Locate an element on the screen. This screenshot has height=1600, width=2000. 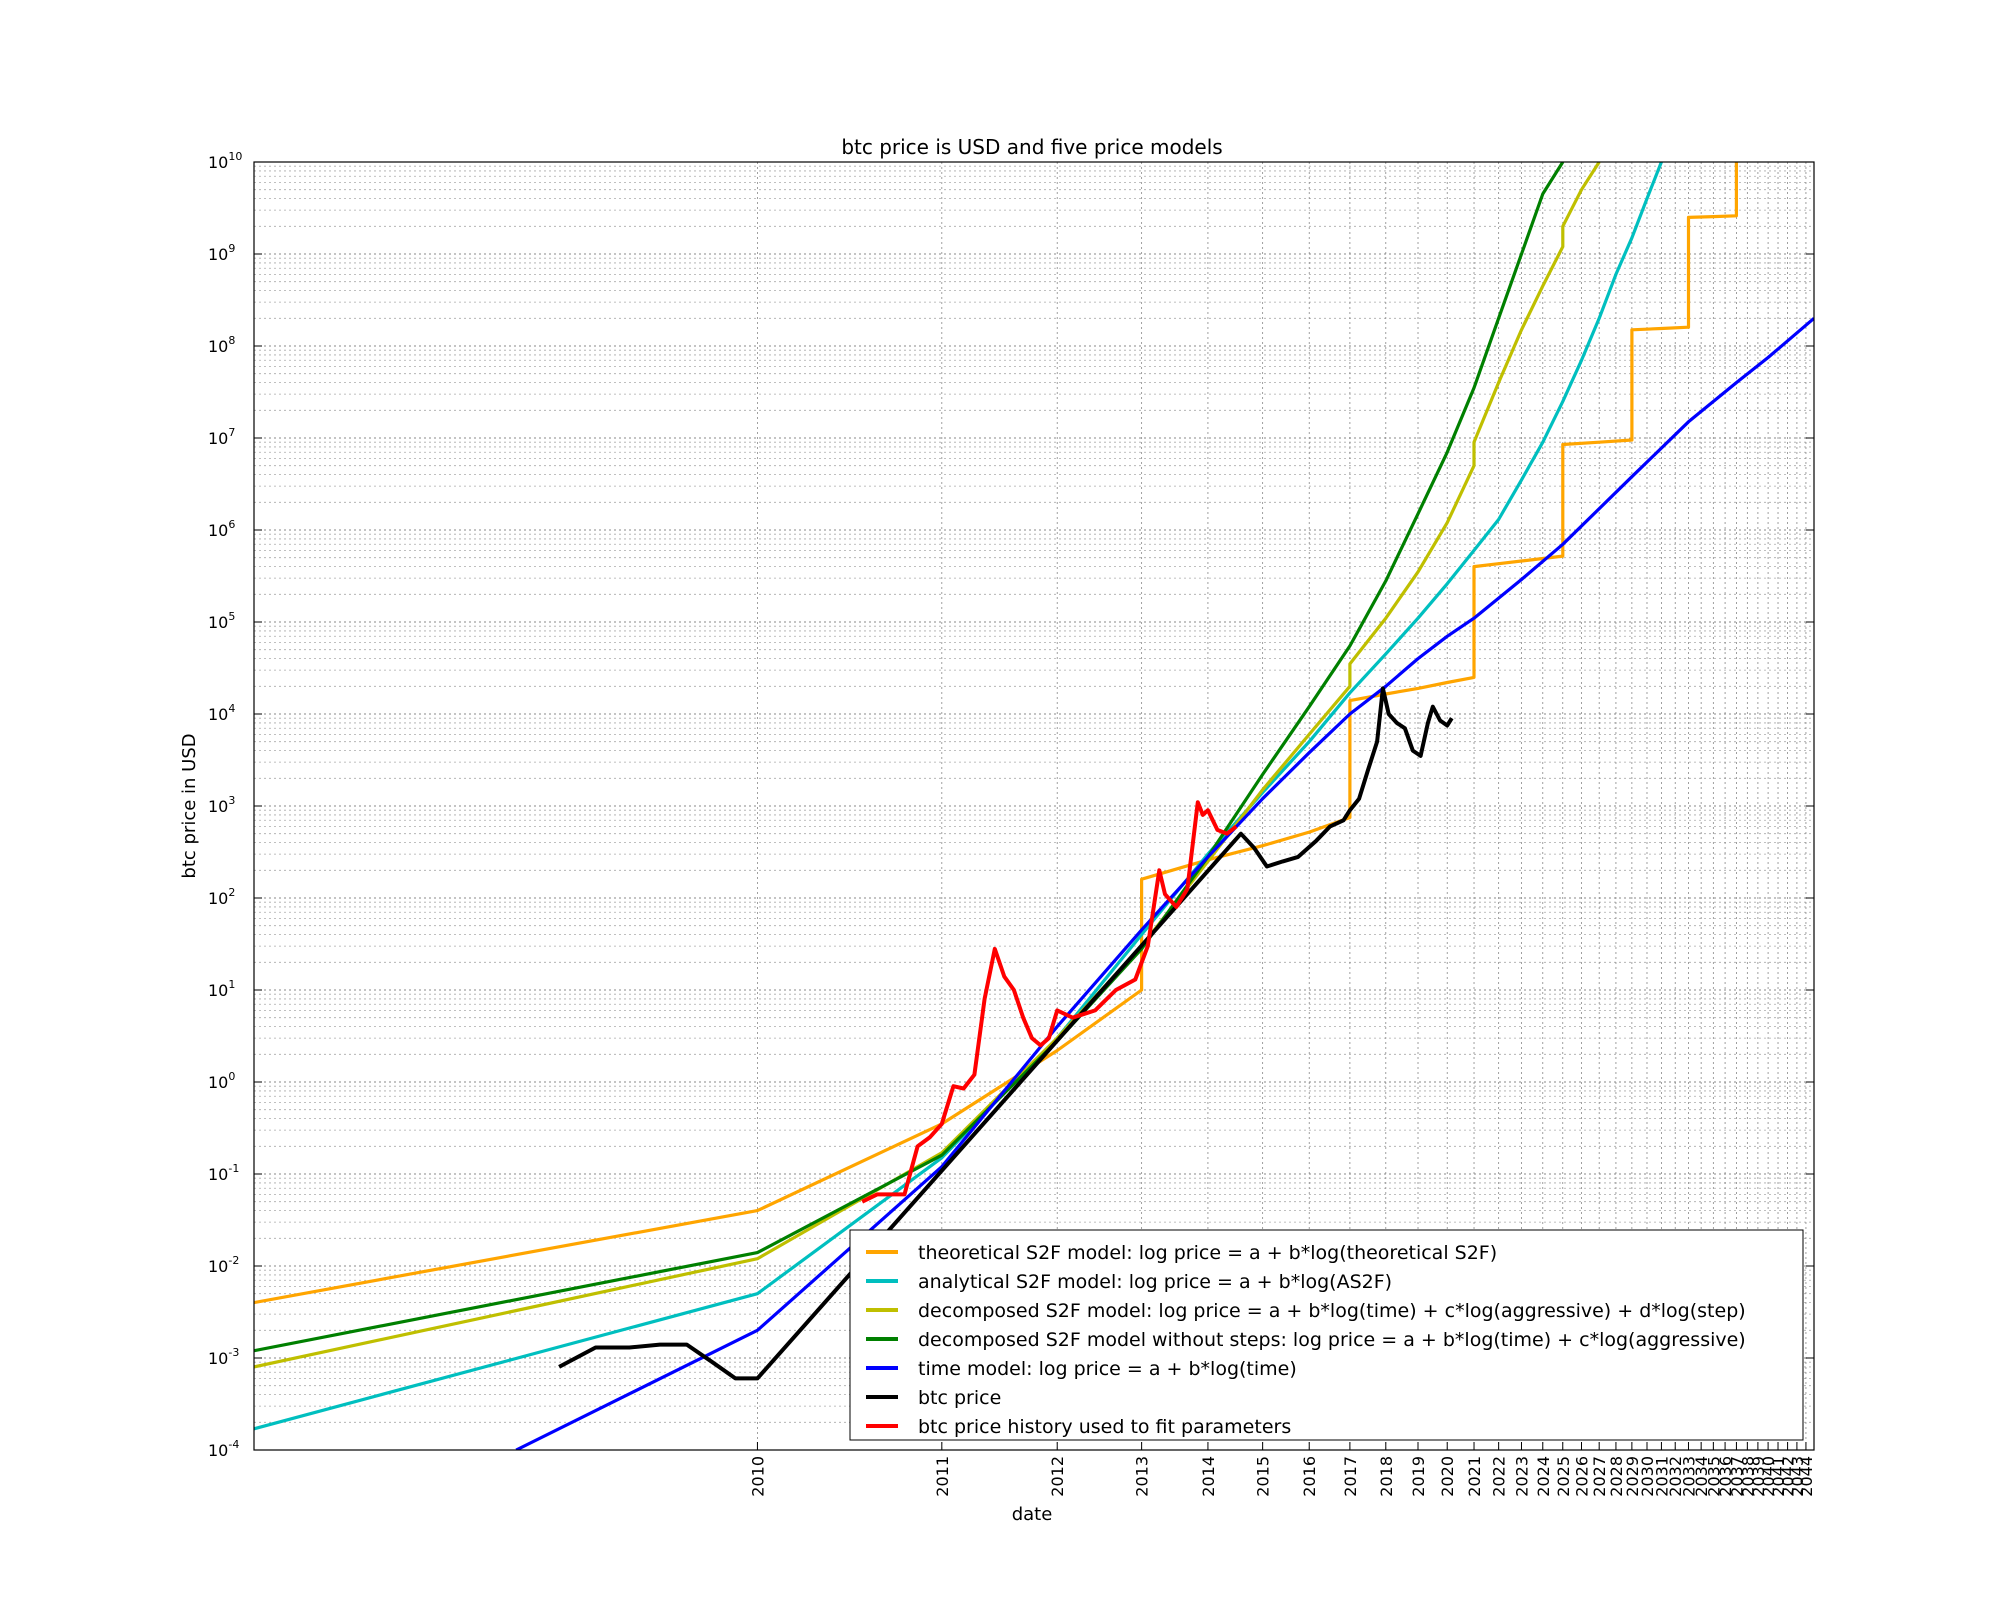
x-tick-label: 2043 is located at coordinates (1797, 1476).